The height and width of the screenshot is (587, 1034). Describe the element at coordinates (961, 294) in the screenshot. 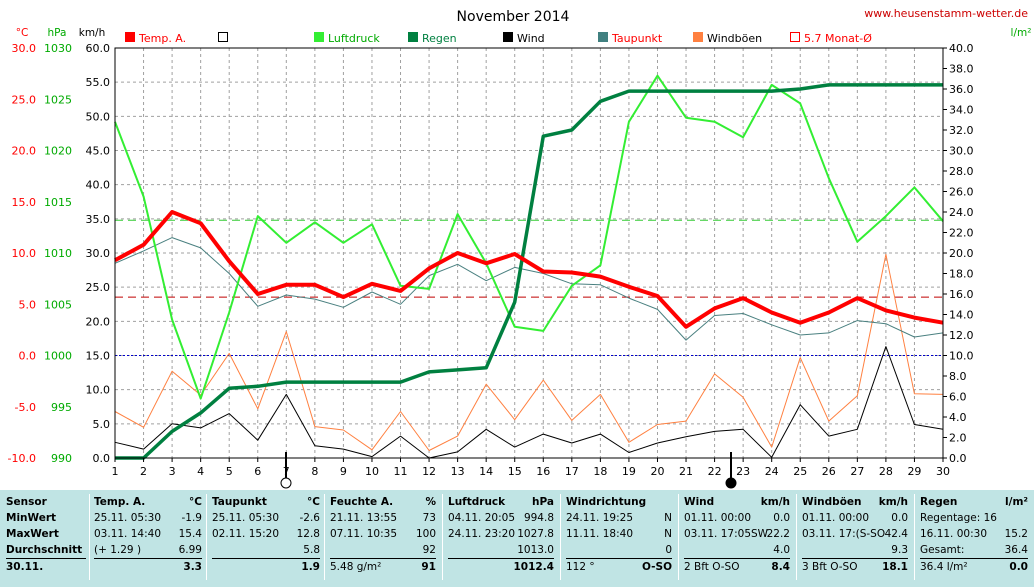

I see `rain-tick-label: 16.0` at that location.